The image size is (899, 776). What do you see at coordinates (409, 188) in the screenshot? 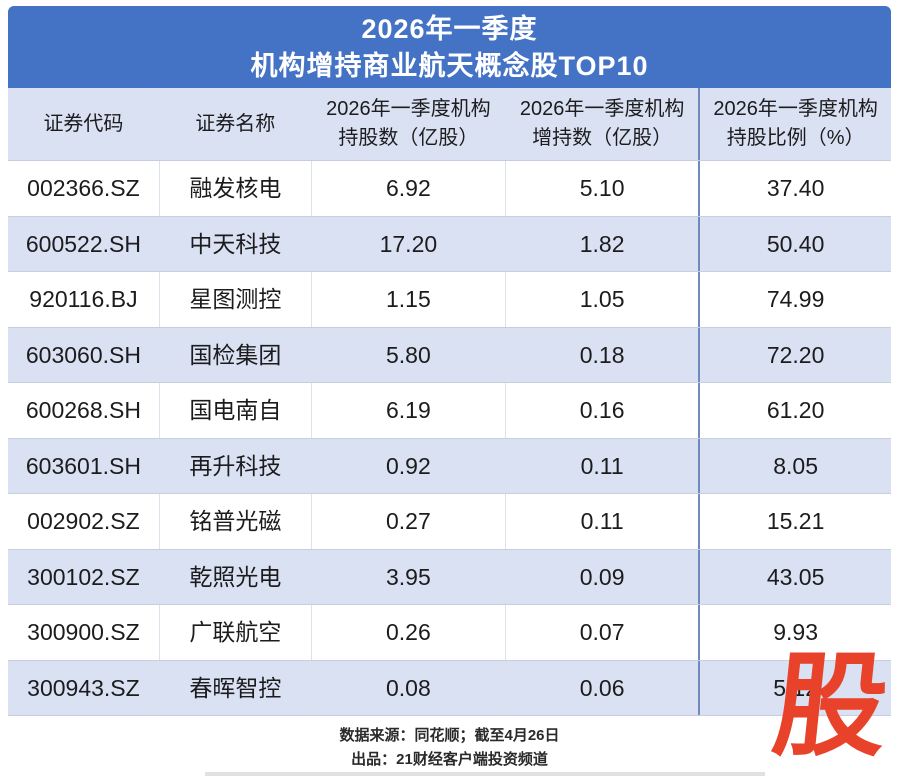
I see `cell-holdings: 6.92` at bounding box center [409, 188].